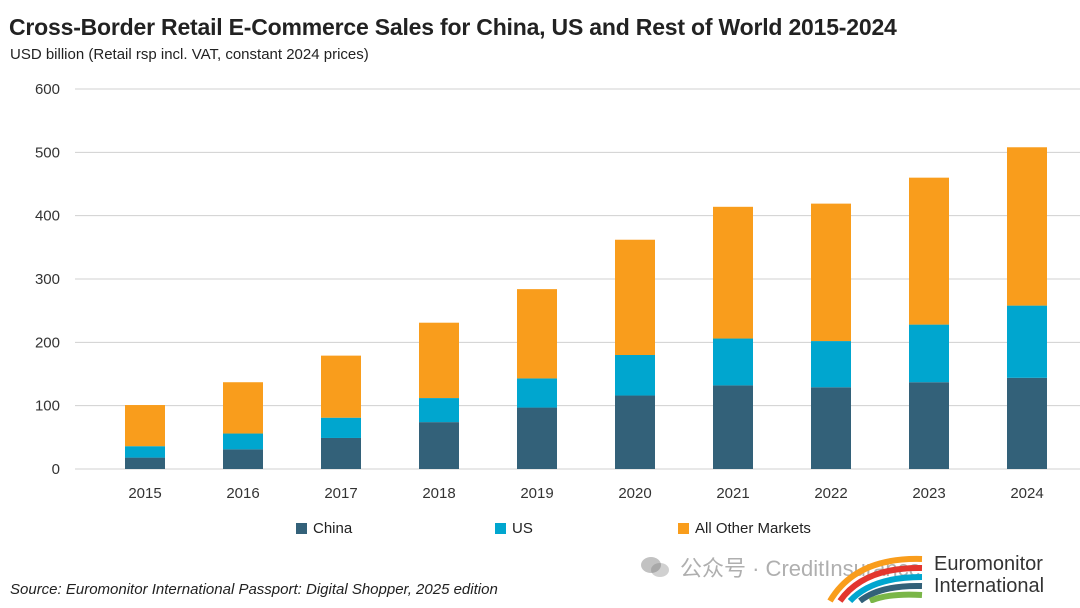  Describe the element at coordinates (56, 469) in the screenshot. I see `y-tick-label: 0` at that location.